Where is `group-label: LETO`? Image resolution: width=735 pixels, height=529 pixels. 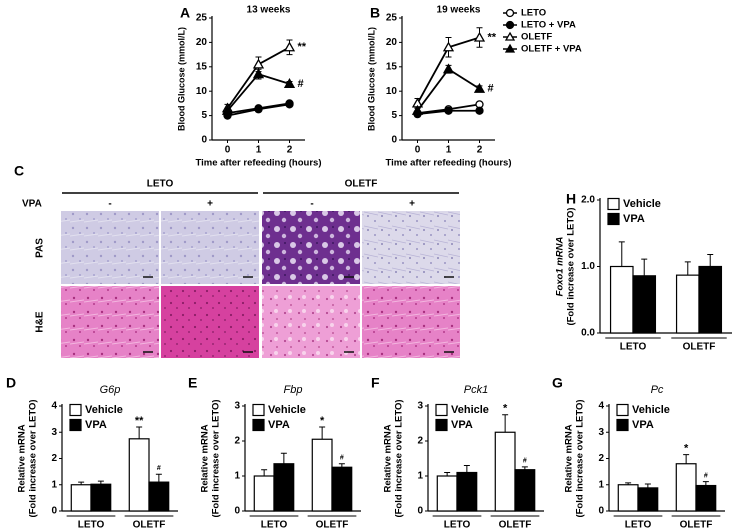
group-label: LETO is located at coordinates (160, 184).